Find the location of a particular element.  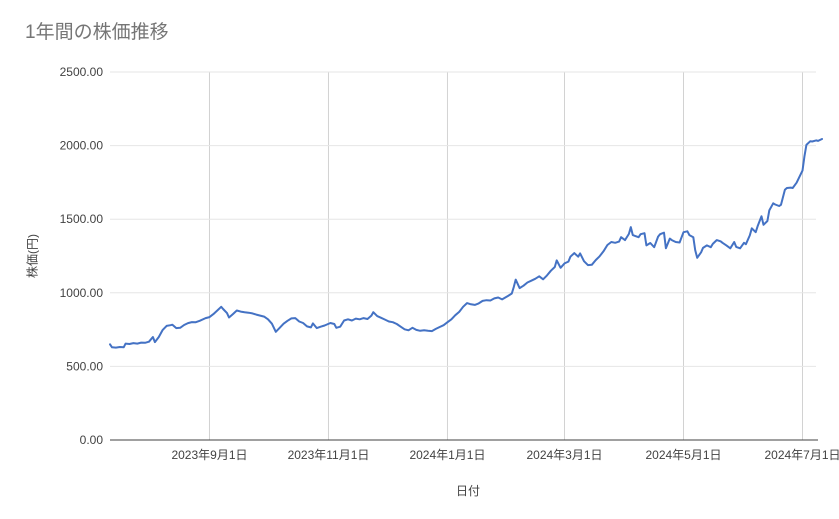

x-axis-title: 日付 is located at coordinates (467, 491).